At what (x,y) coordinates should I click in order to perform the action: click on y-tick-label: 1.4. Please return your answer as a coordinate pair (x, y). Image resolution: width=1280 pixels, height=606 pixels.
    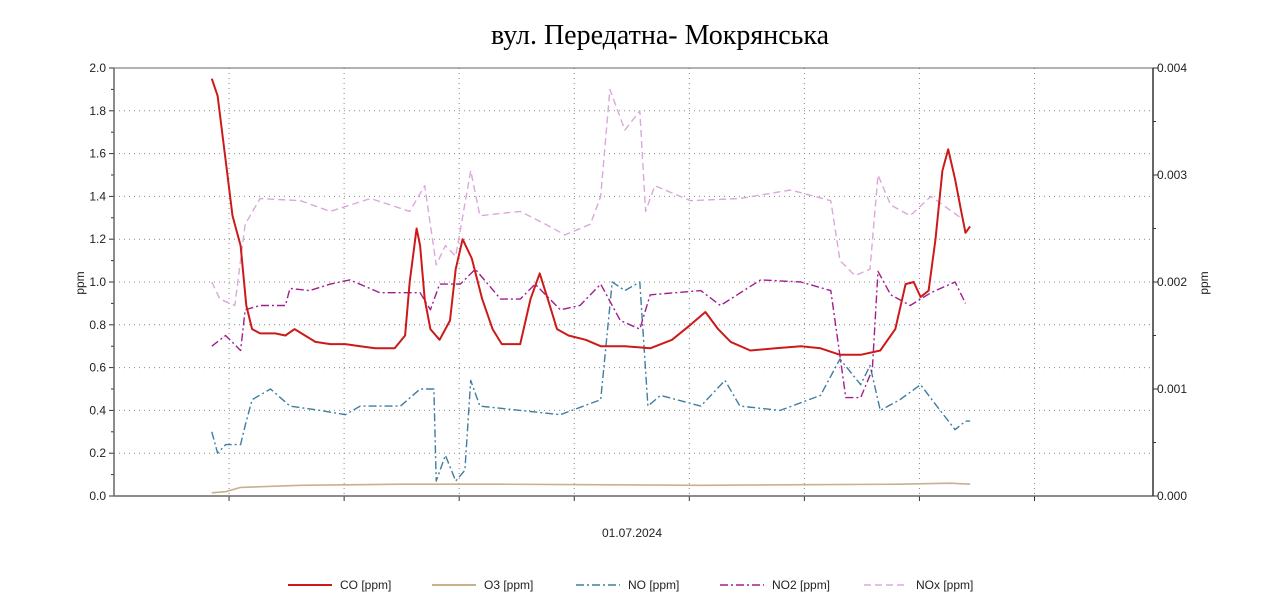
    Looking at the image, I should click on (97, 196).